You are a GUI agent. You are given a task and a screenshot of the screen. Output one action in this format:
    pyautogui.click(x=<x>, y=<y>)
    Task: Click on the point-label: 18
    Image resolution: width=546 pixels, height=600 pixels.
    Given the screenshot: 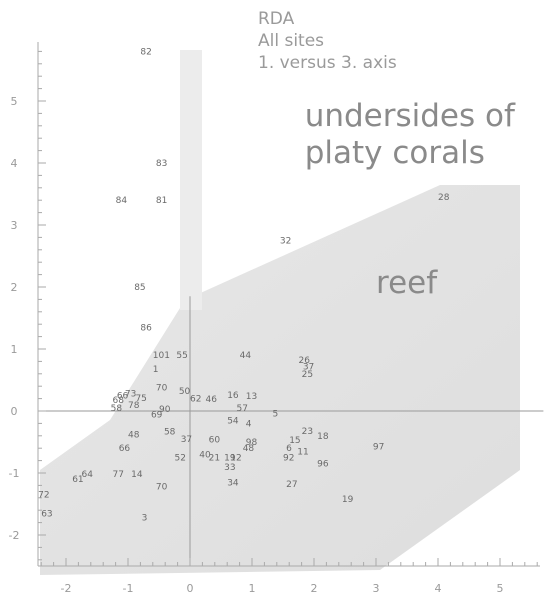 What is the action you would take?
    pyautogui.click(x=323, y=437)
    